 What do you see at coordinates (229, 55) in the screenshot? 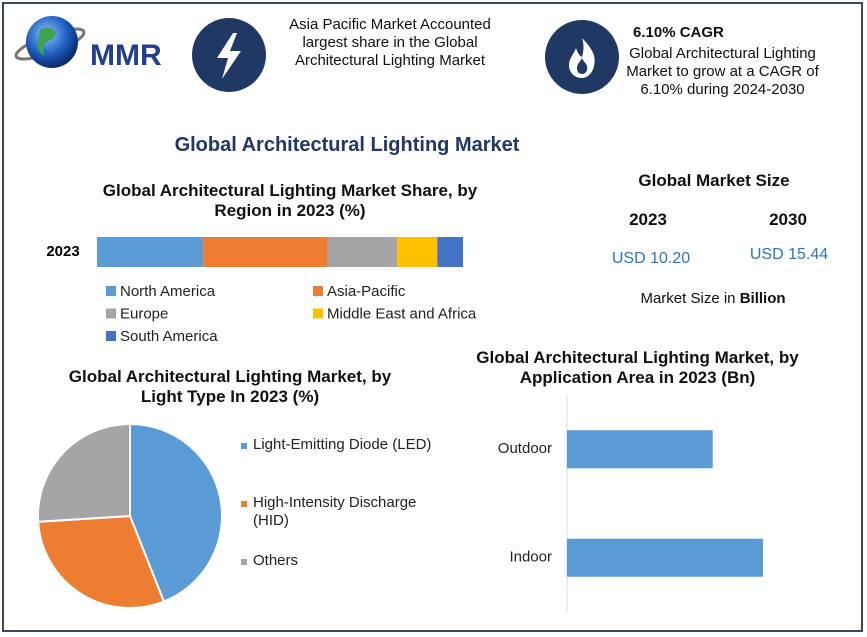
I see `bolt-icon` at bounding box center [229, 55].